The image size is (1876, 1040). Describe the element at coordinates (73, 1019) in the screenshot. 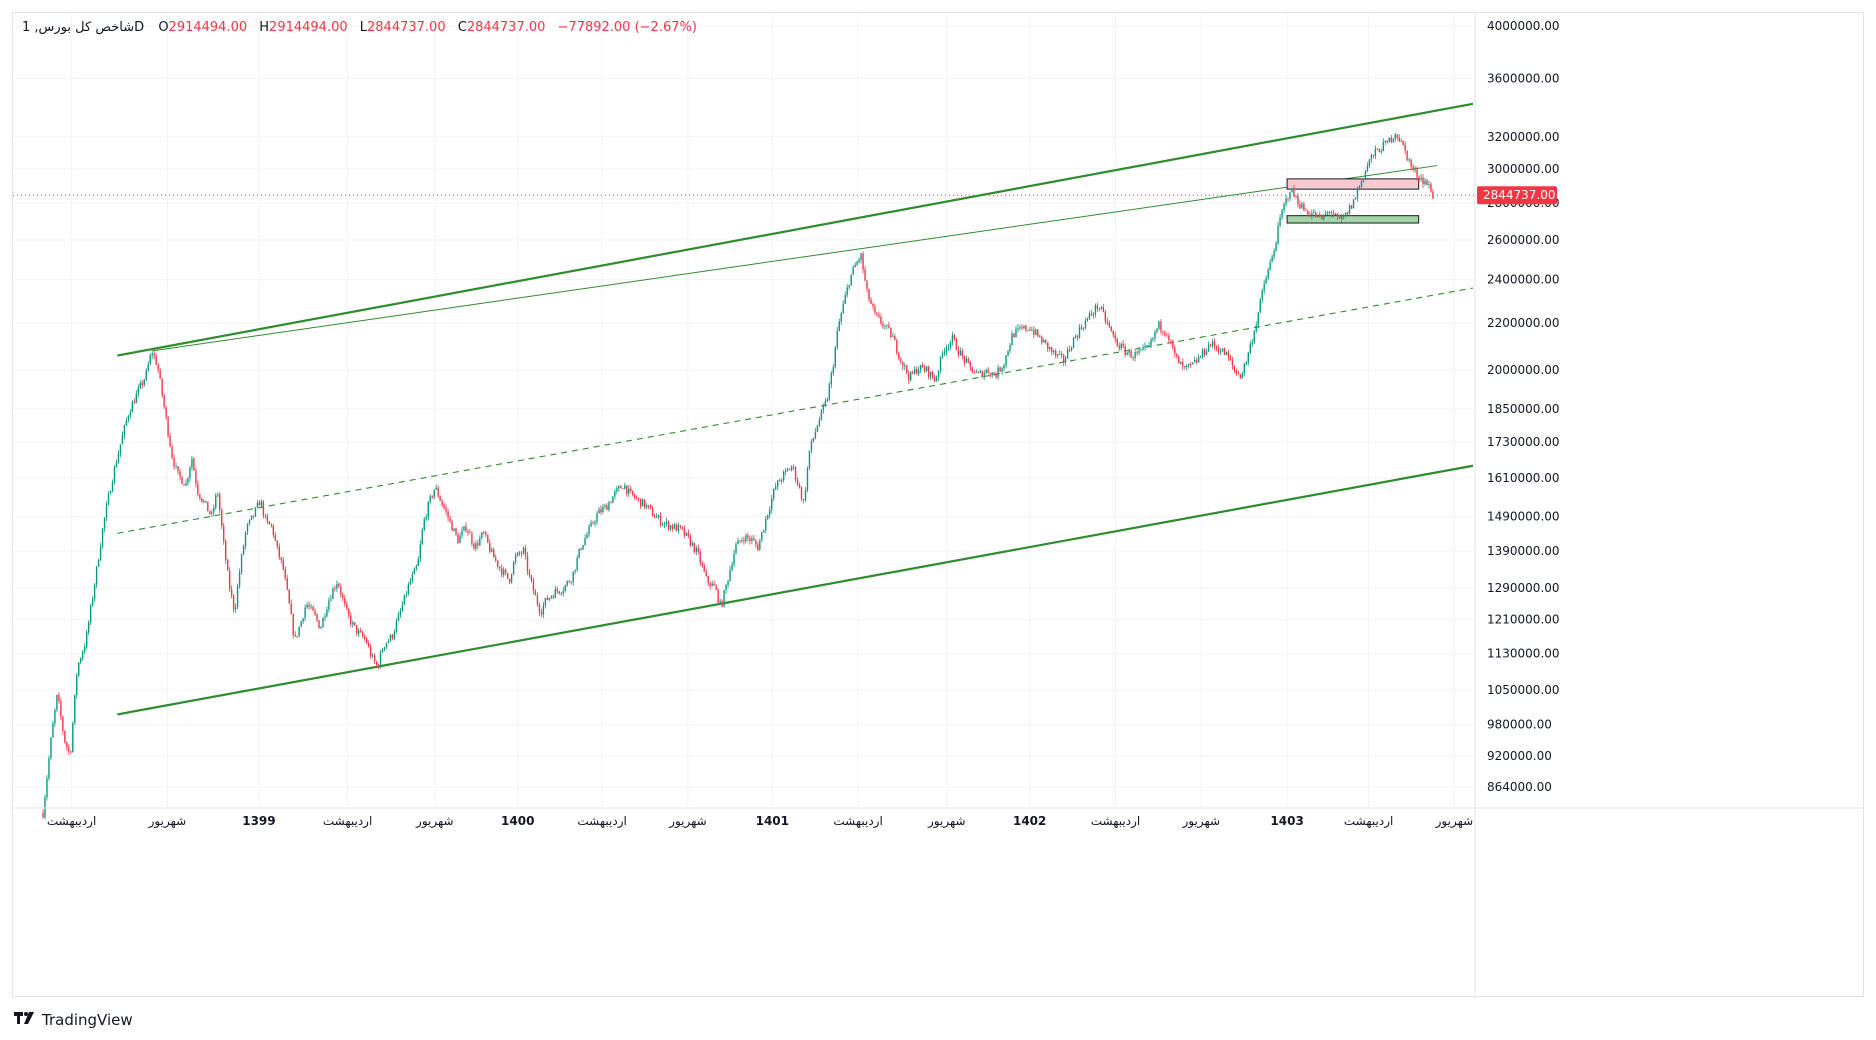

I see `tradingview-brand: TradingView` at that location.